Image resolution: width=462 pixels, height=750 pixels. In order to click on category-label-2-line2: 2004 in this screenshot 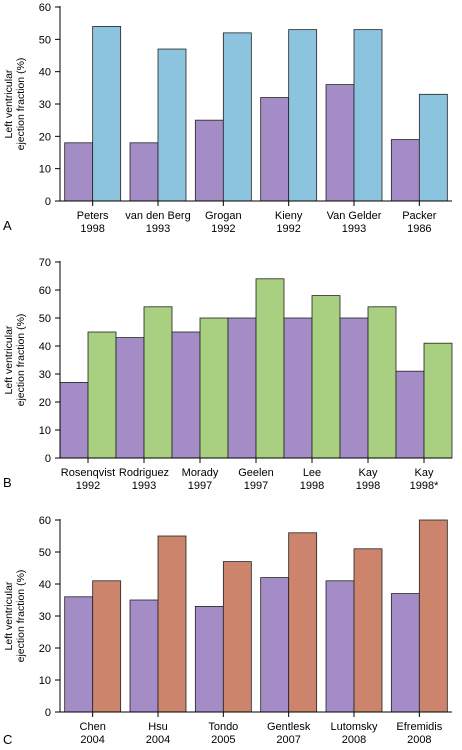, I will do `click(158, 740)`.